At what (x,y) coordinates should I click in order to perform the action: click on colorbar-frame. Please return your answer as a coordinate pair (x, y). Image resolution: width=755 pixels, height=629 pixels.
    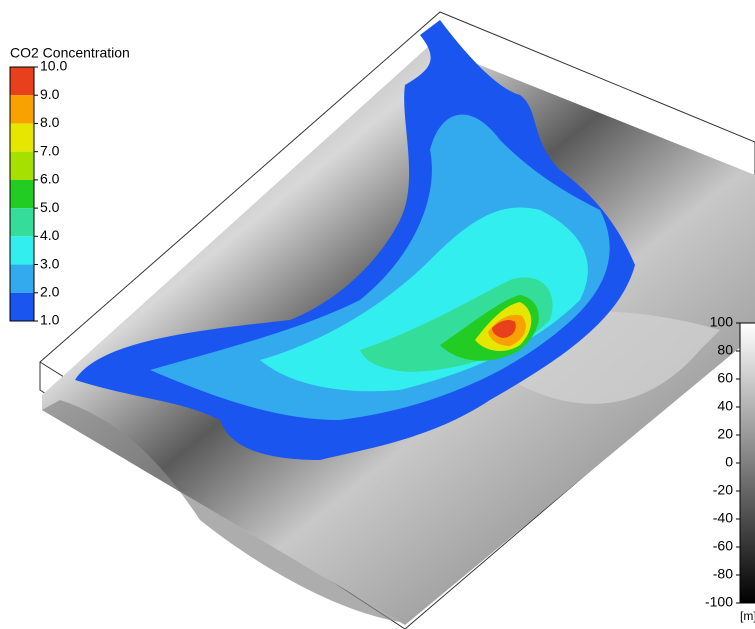
    Looking at the image, I should click on (22, 194).